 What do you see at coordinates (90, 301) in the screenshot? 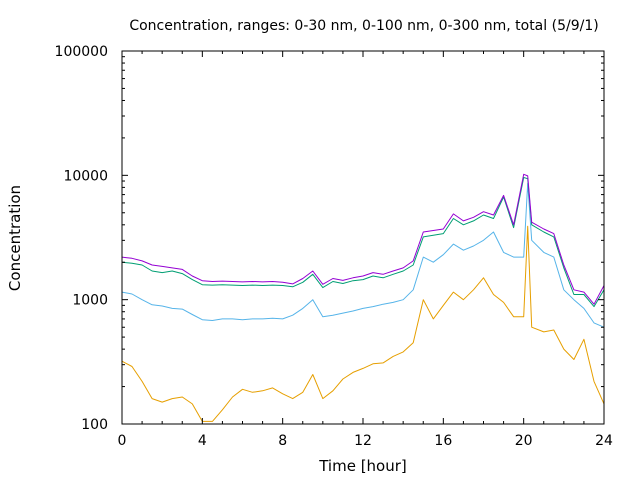
I see `y-tick-label: 1000` at bounding box center [90, 301].